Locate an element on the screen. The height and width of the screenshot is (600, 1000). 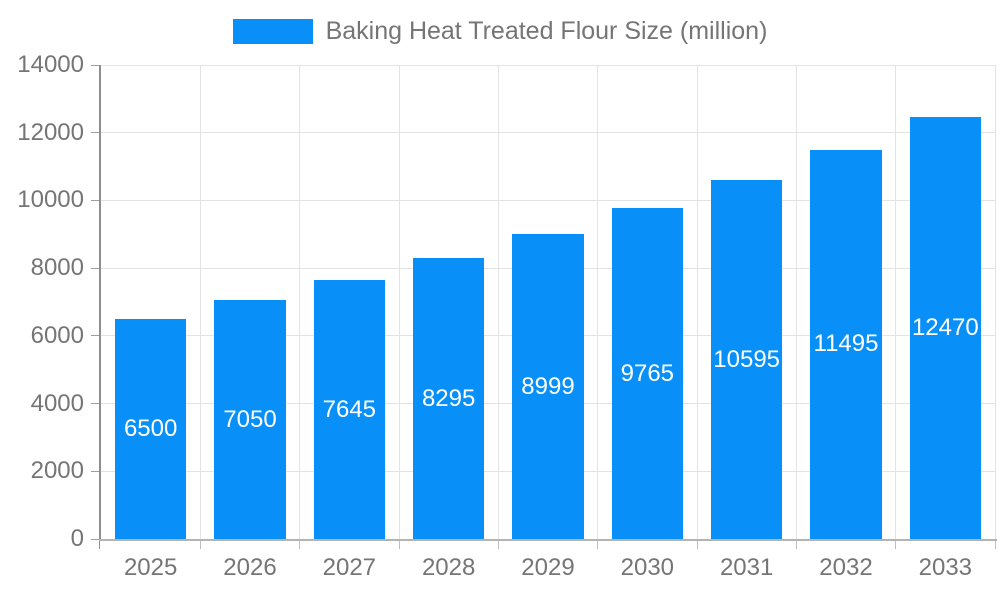
bar: 10595 is located at coordinates (746, 359).